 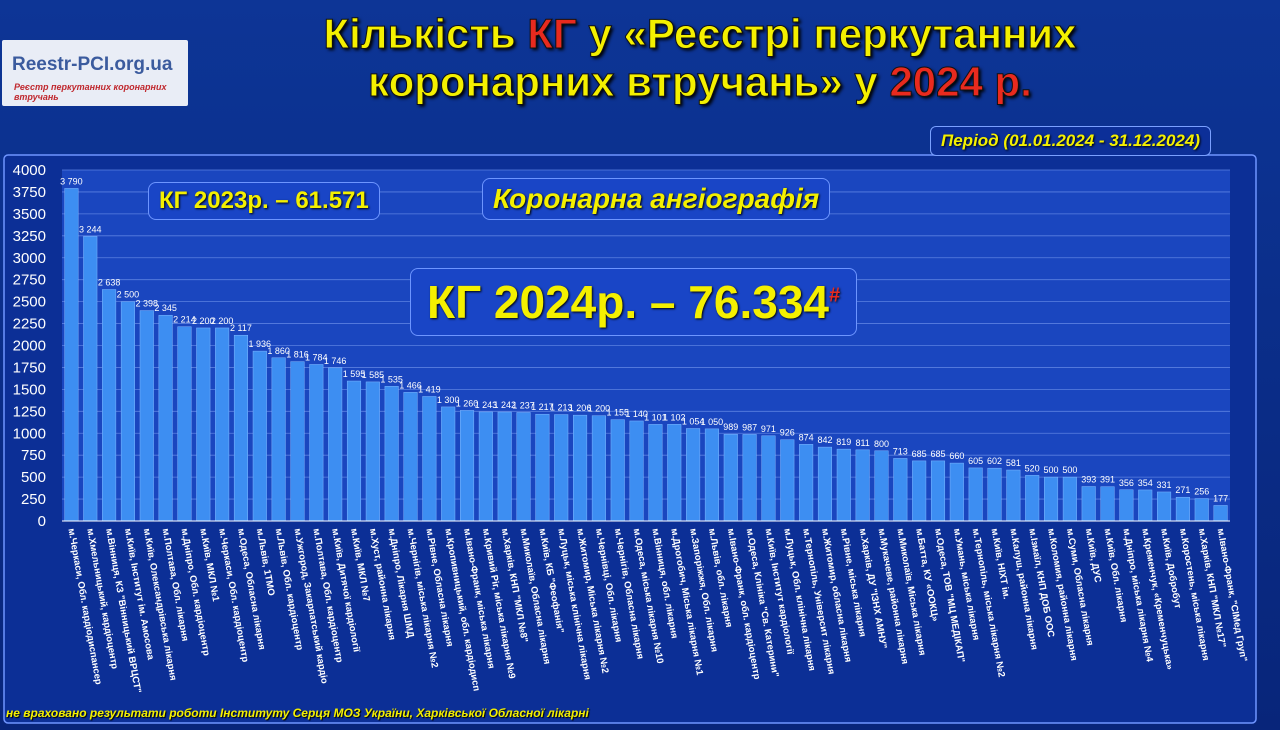 I want to click on value-label: 811, so click(x=862, y=443).